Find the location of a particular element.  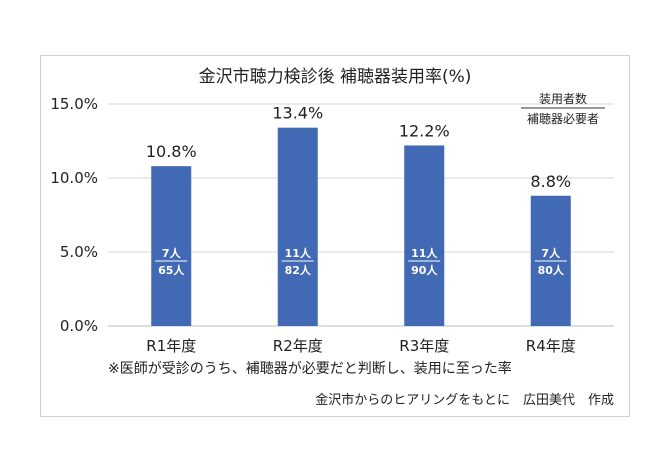

data-label: 8.8% is located at coordinates (550, 181).